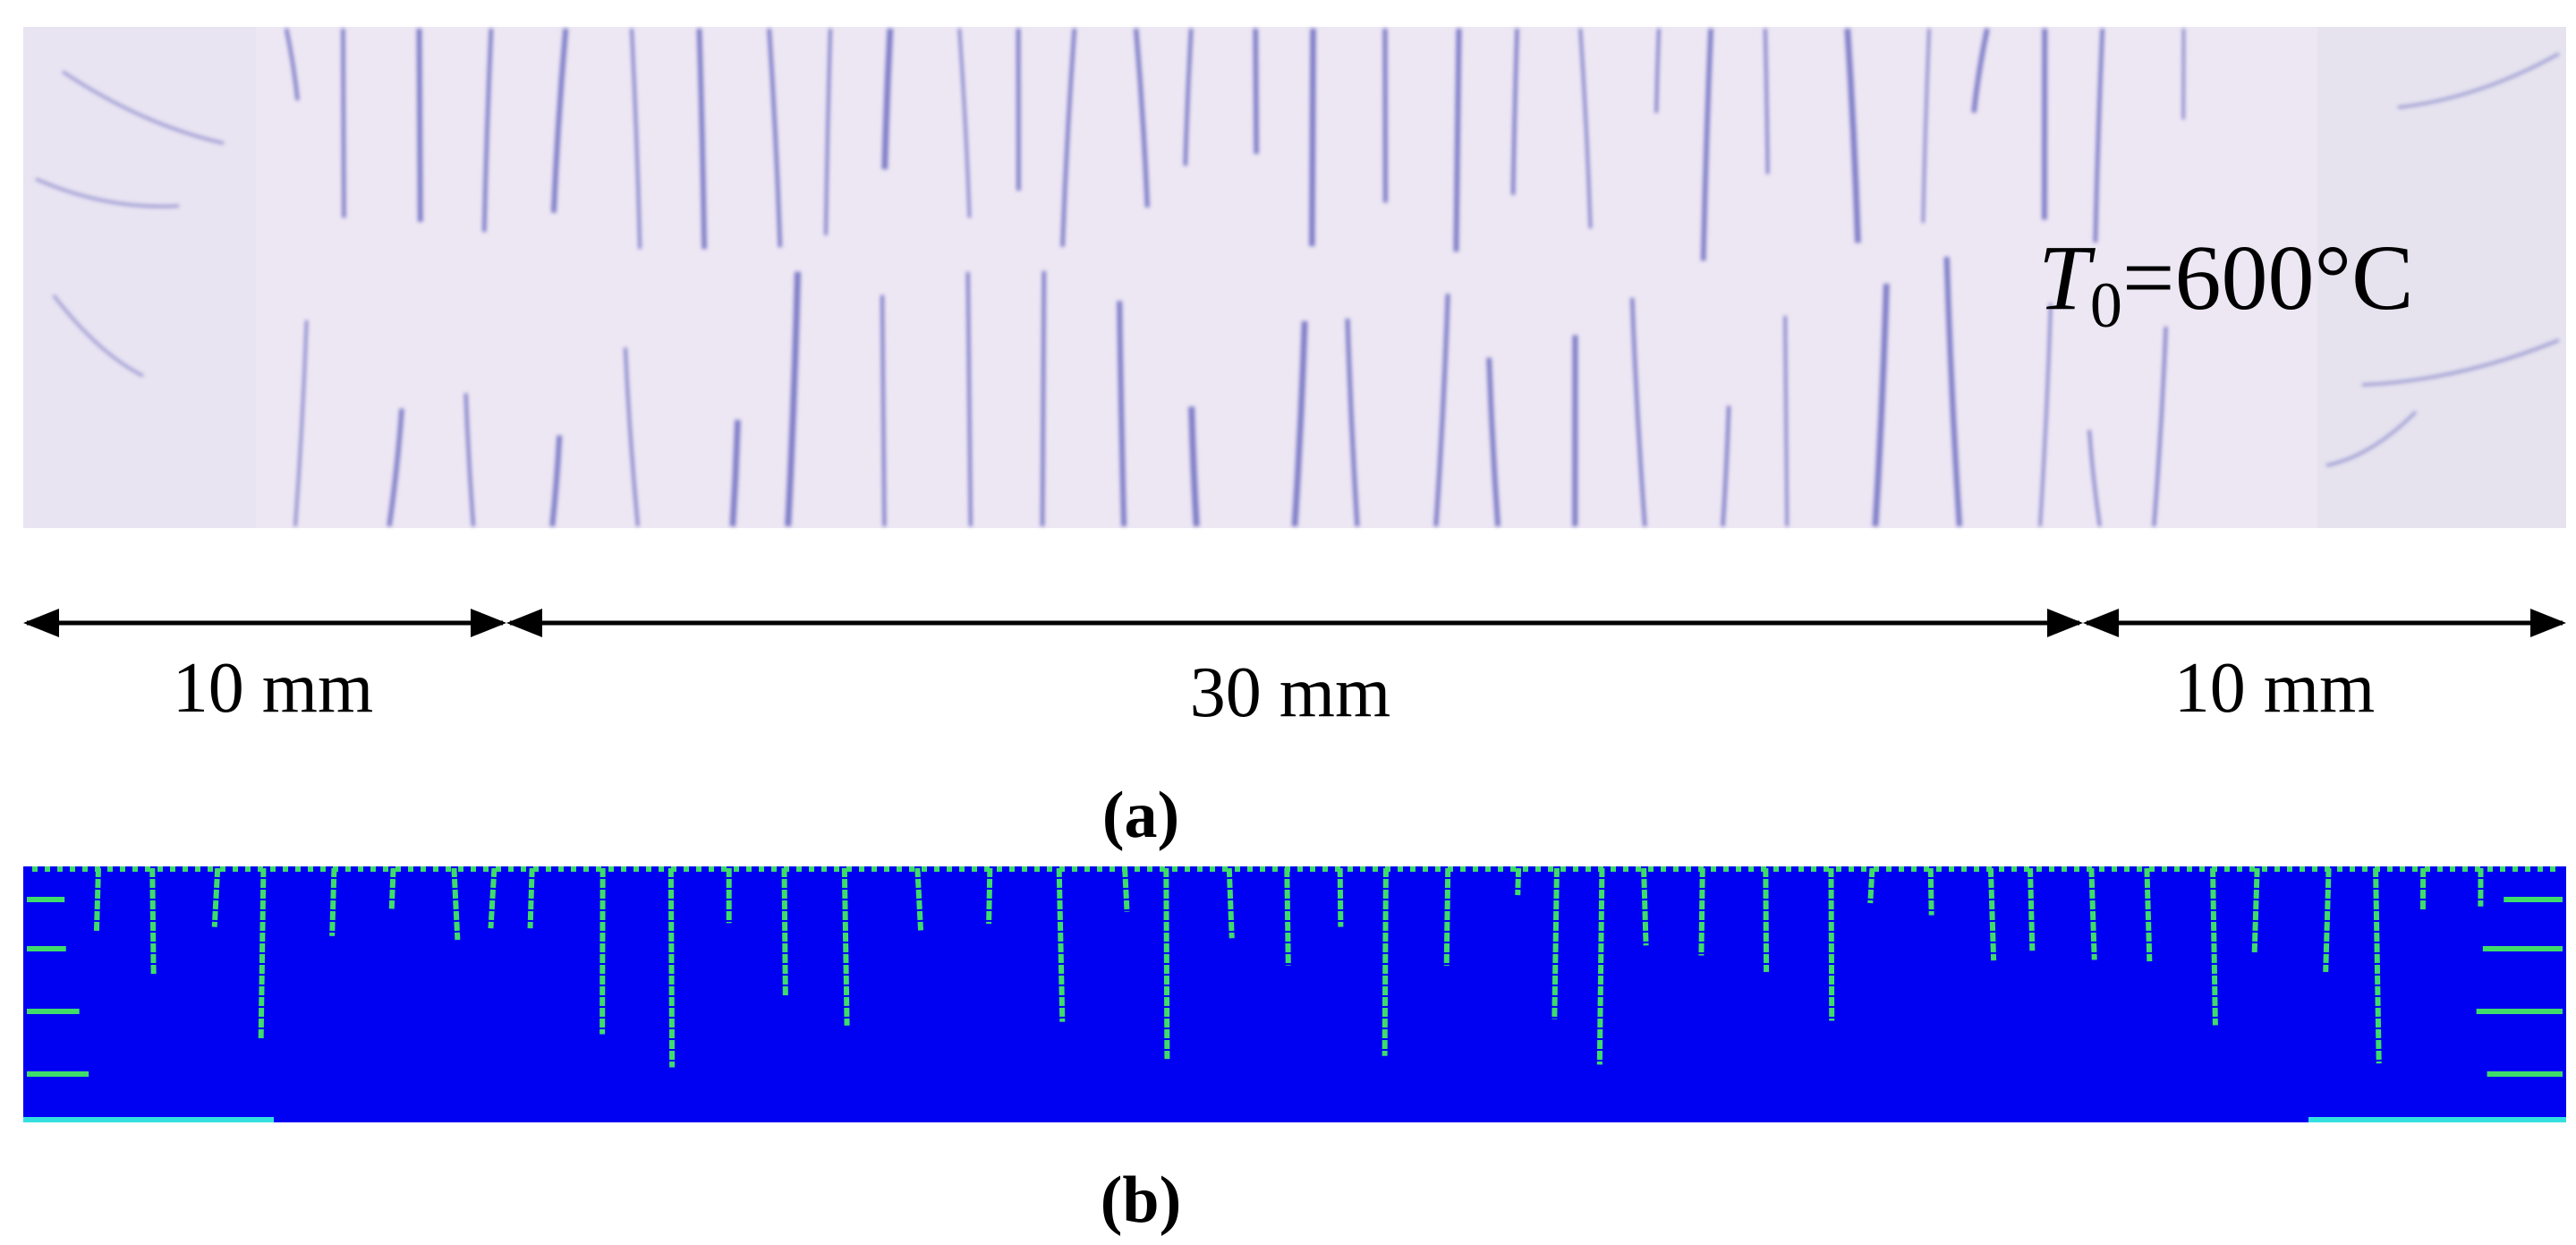  Describe the element at coordinates (2225, 283) in the screenshot. I see `temperature-annotation: T0=600°C` at that location.